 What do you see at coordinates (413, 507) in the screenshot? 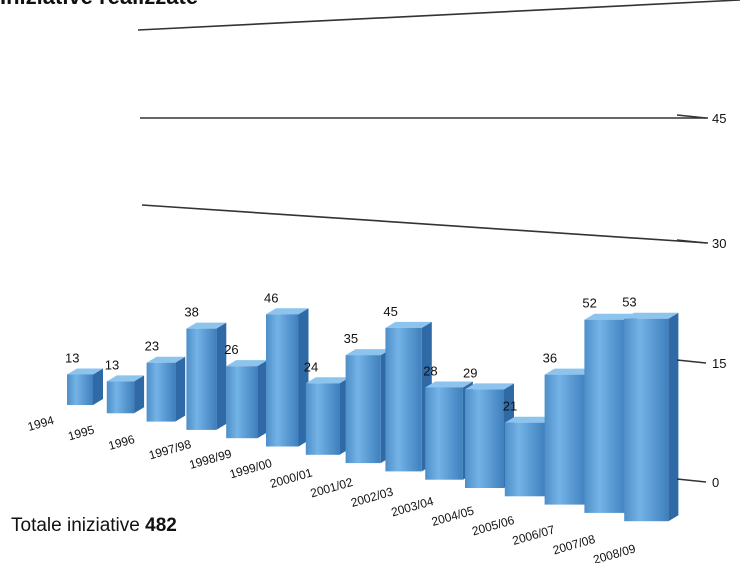
I see `category-label: 2003/04` at bounding box center [413, 507].